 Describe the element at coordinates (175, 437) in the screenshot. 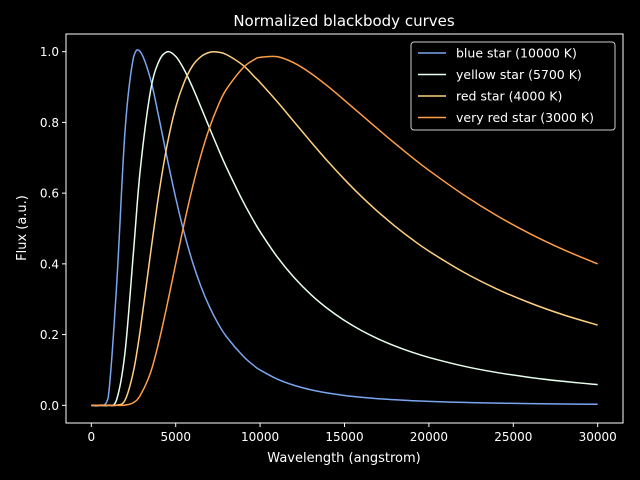

I see `x-tick-label: 5000` at that location.